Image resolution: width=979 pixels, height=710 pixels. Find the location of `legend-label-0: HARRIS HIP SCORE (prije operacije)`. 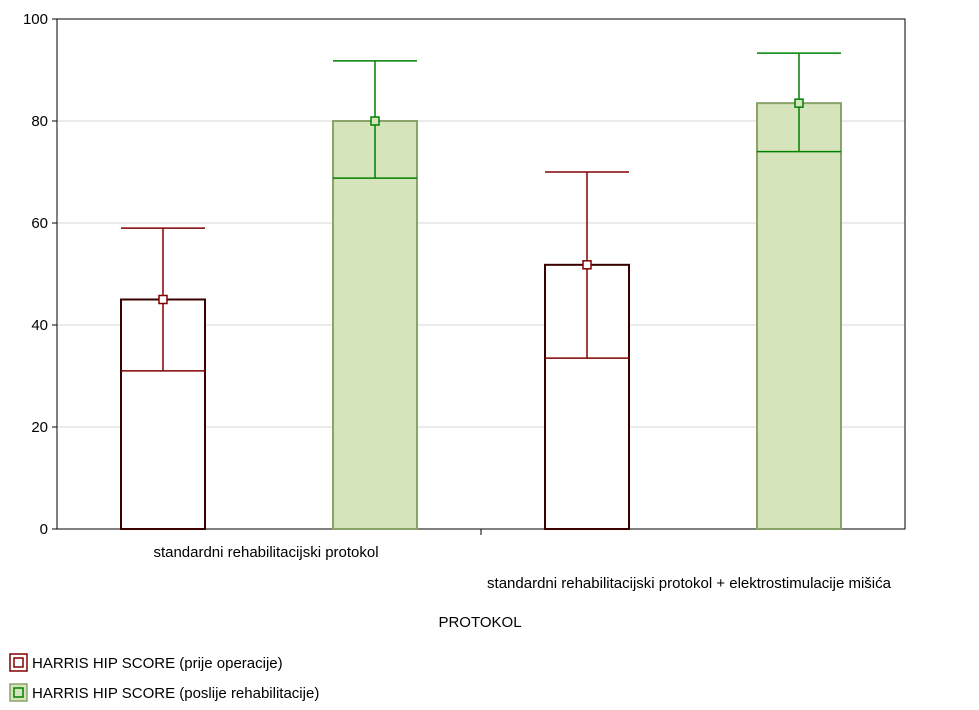

legend-label-0: HARRIS HIP SCORE (prije operacije) is located at coordinates (157, 663).